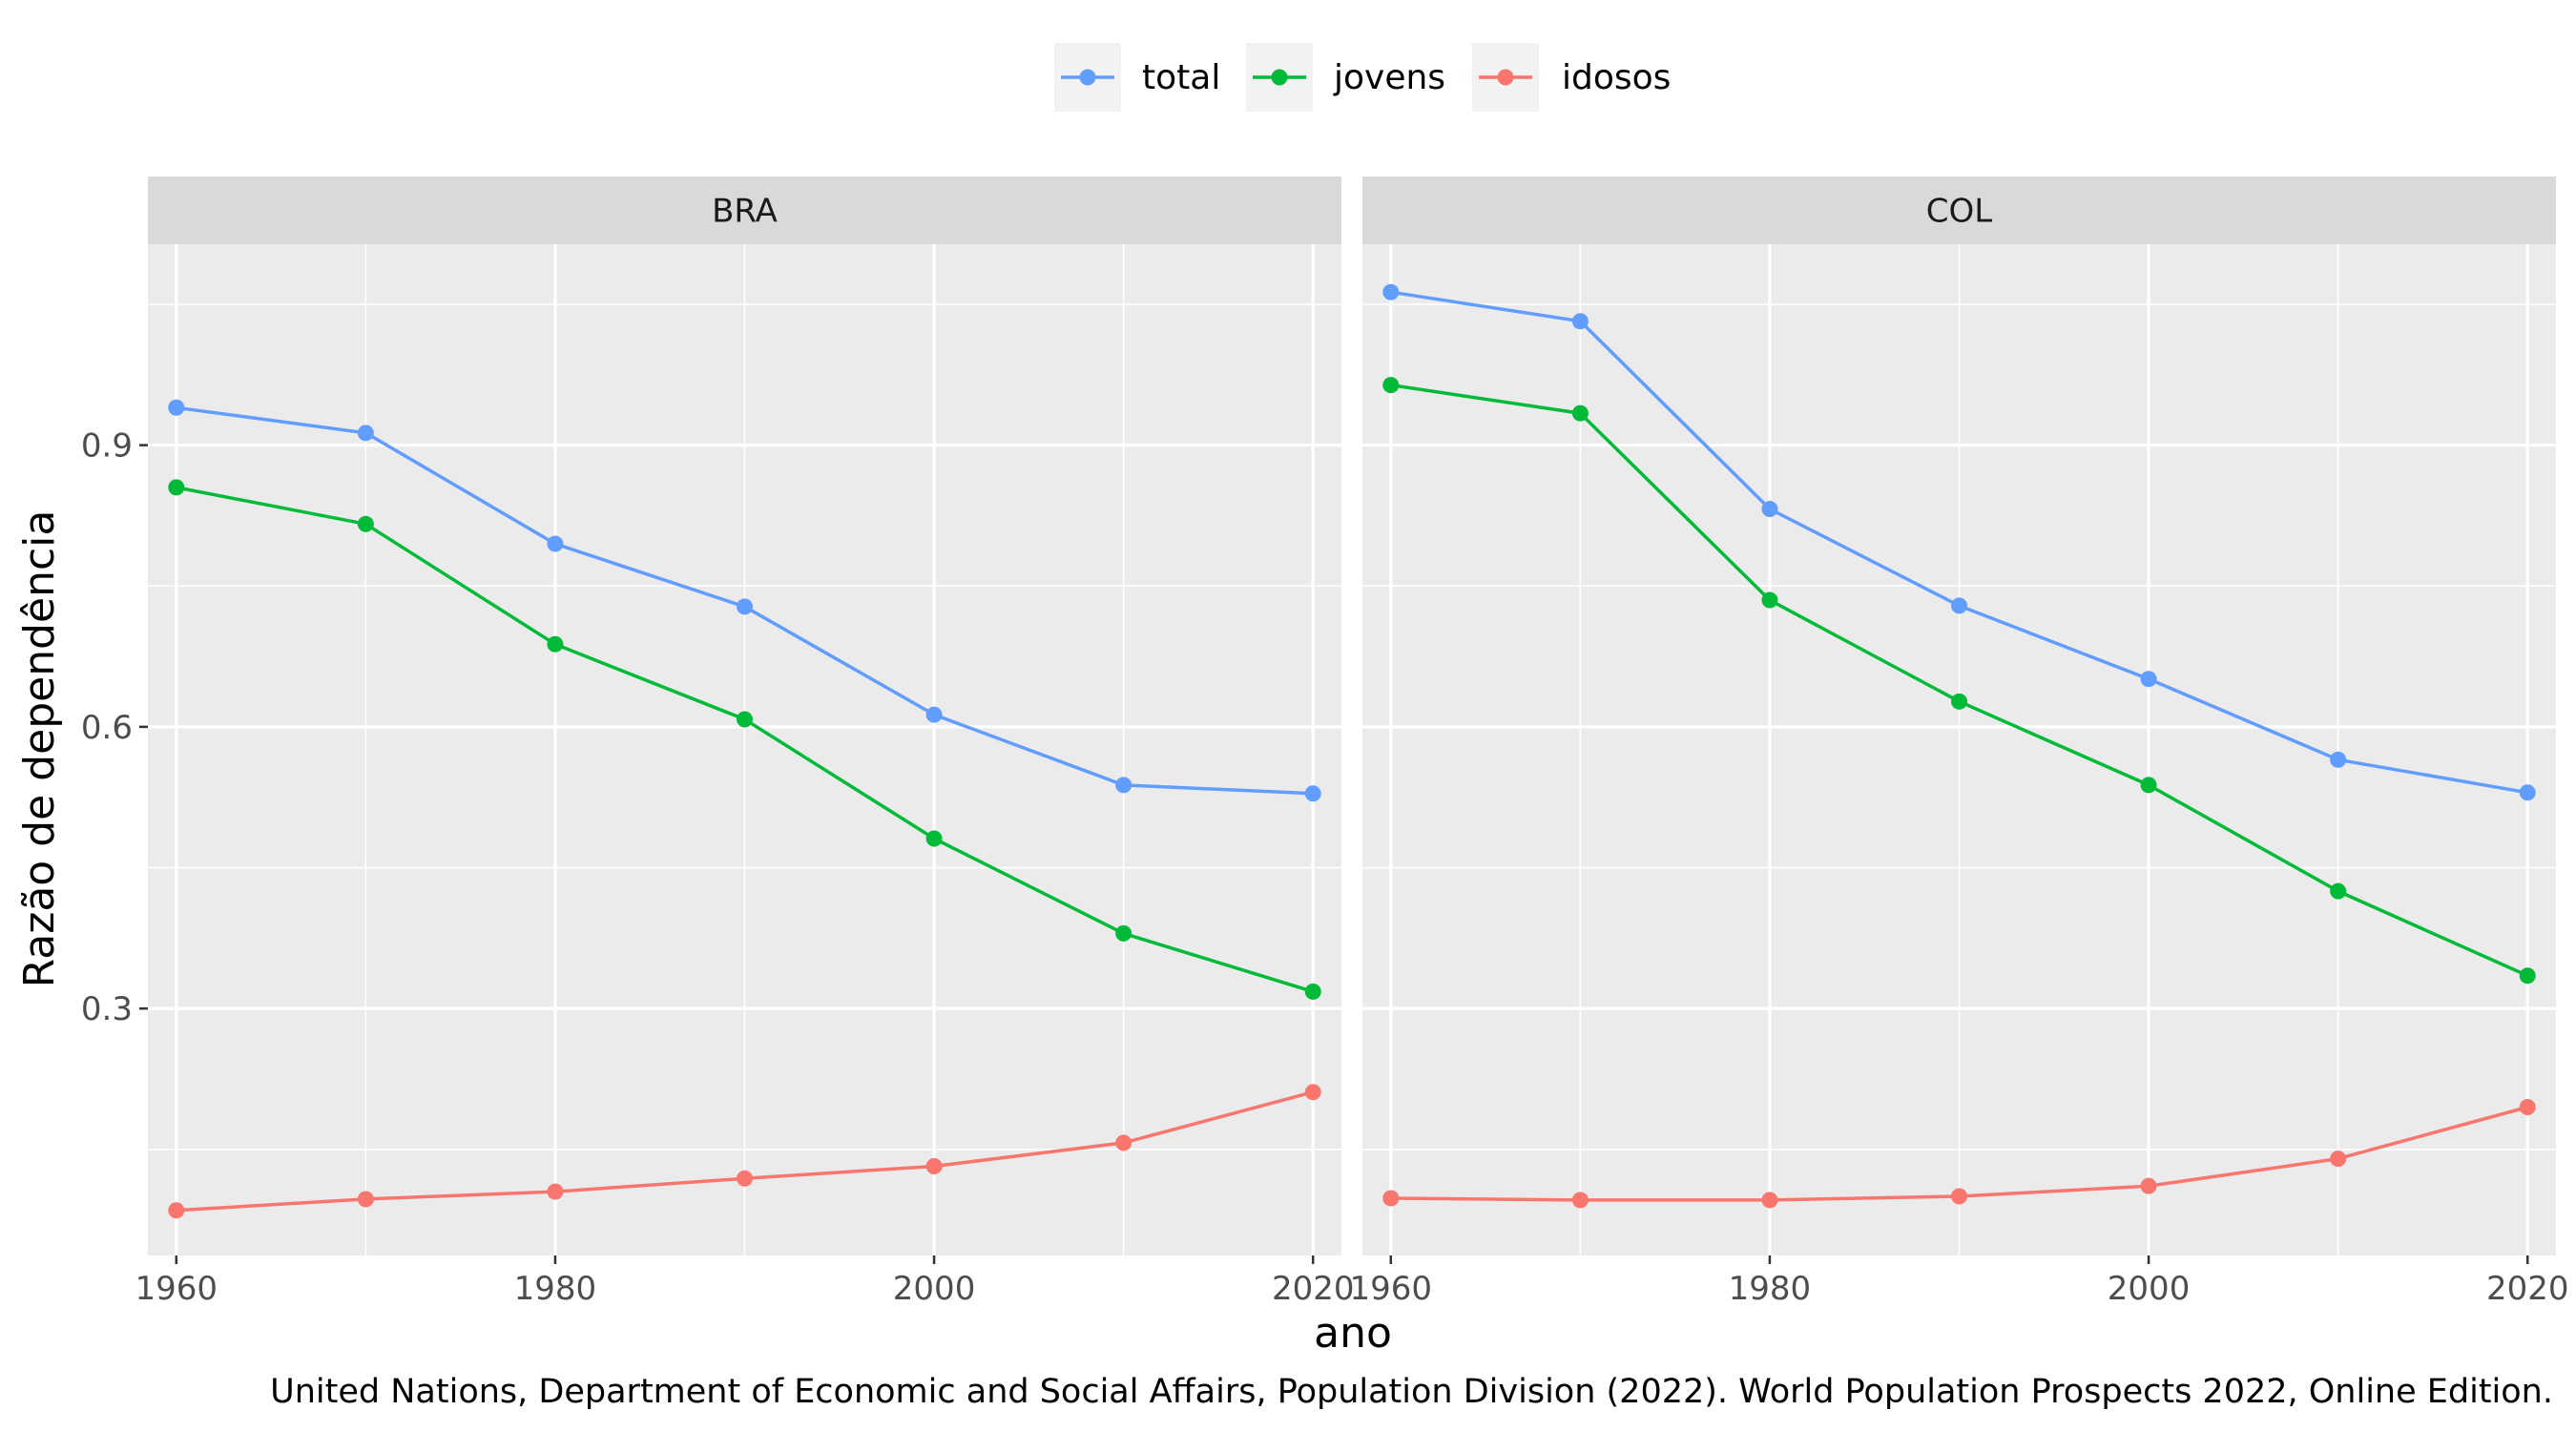 The image size is (2576, 1431). What do you see at coordinates (1087, 77) in the screenshot?
I see `legend-key-point-total` at bounding box center [1087, 77].